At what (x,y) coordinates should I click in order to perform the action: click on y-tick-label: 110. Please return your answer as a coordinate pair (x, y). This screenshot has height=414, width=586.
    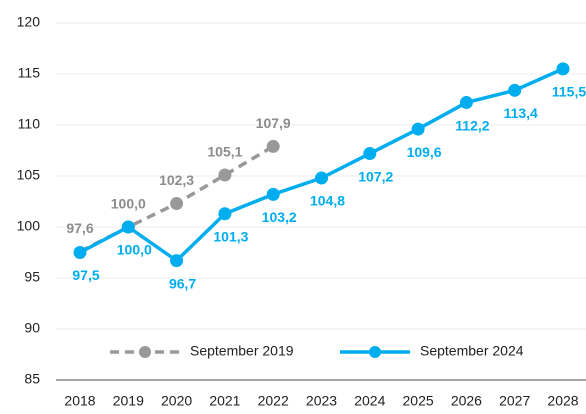
    Looking at the image, I should click on (29, 124).